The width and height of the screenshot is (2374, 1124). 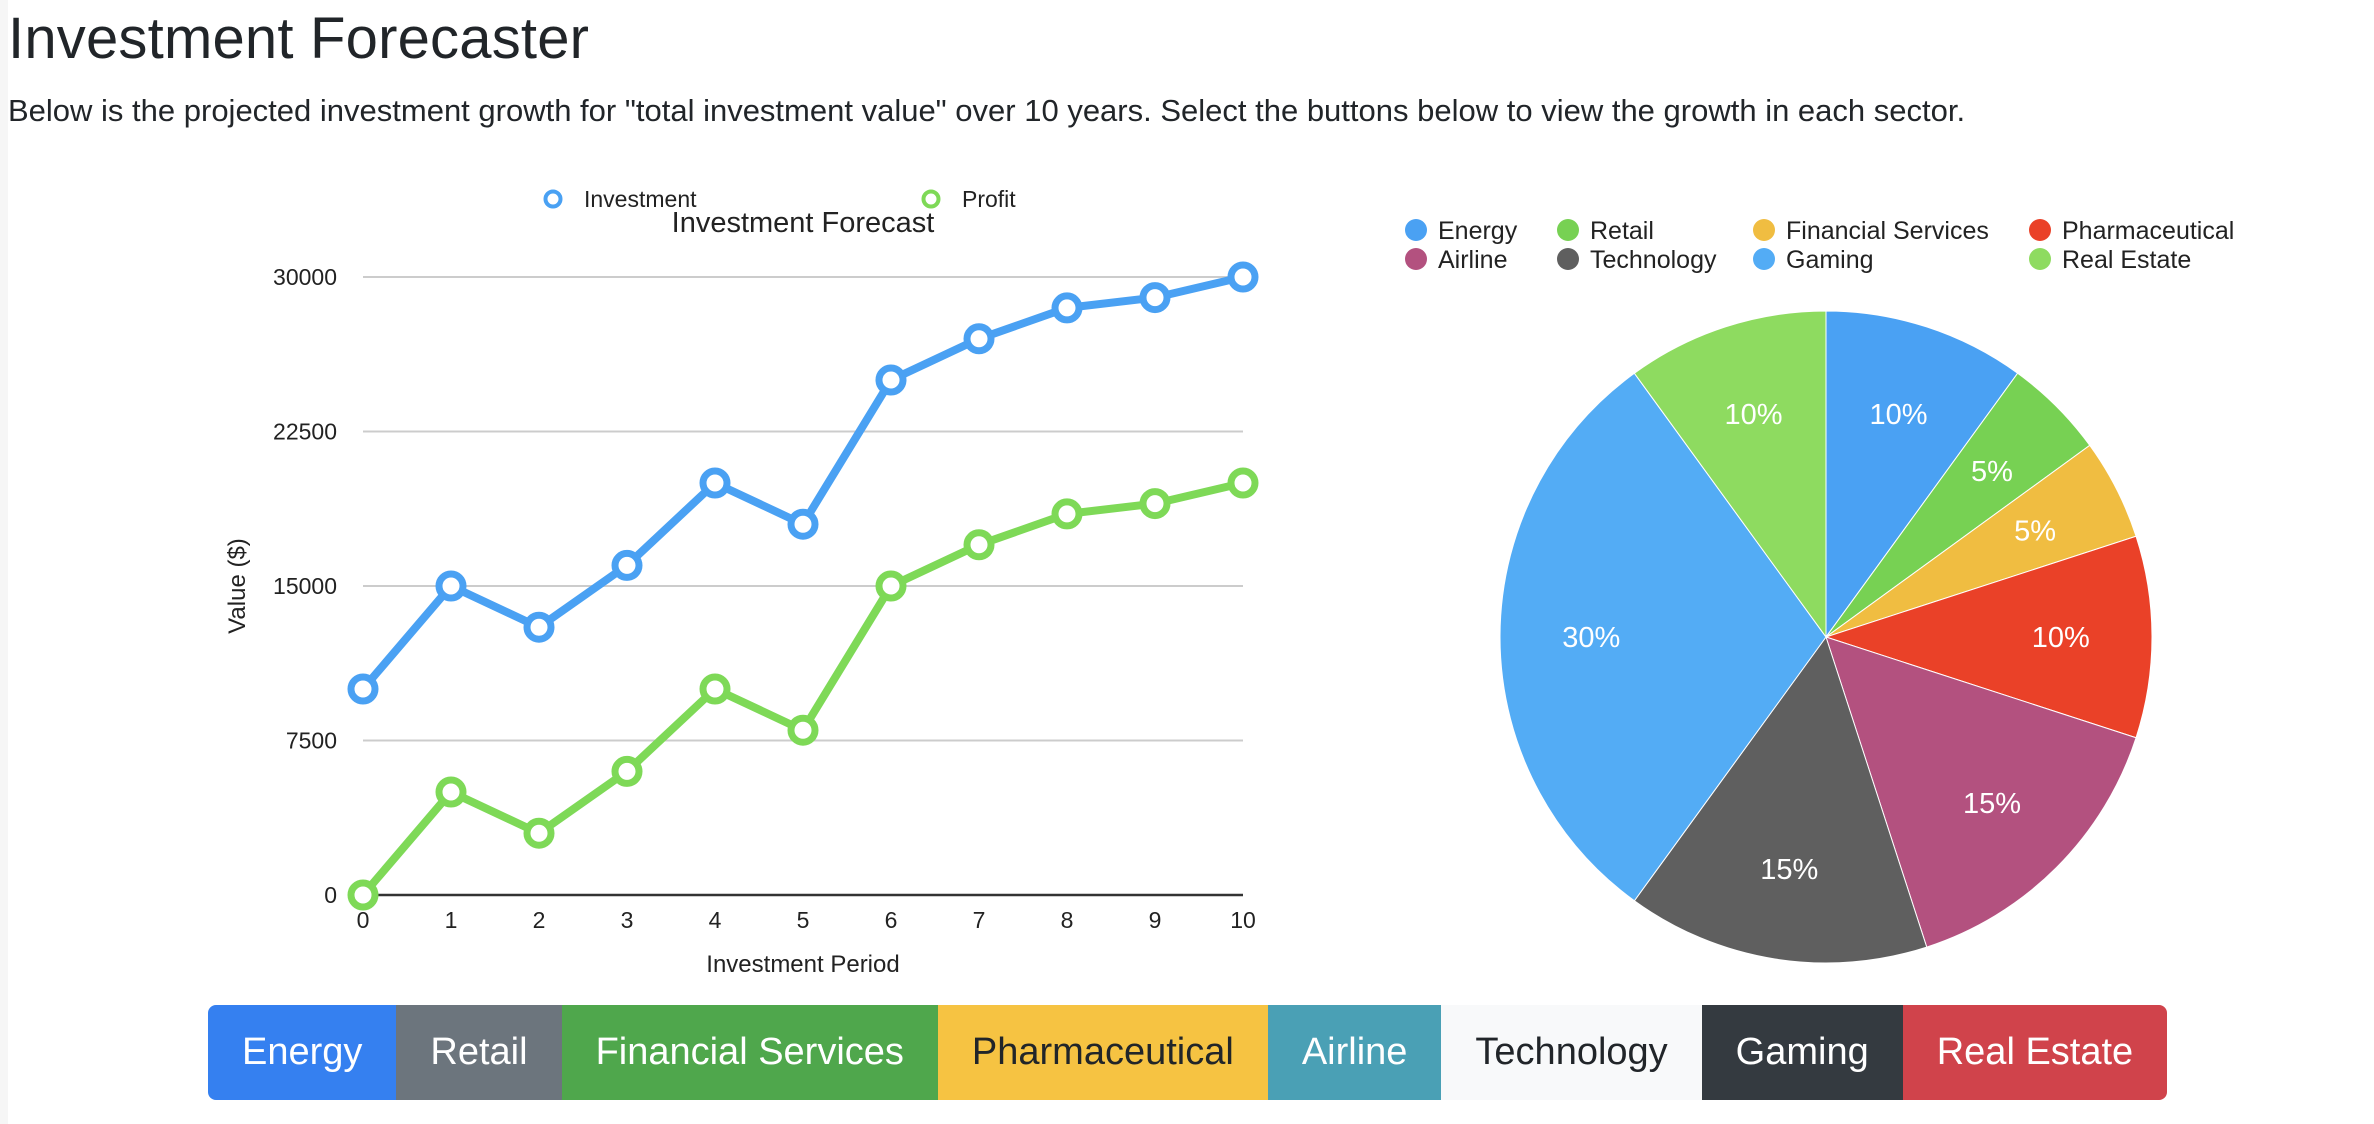 I want to click on legend-label: Airline, so click(x=1472, y=260).